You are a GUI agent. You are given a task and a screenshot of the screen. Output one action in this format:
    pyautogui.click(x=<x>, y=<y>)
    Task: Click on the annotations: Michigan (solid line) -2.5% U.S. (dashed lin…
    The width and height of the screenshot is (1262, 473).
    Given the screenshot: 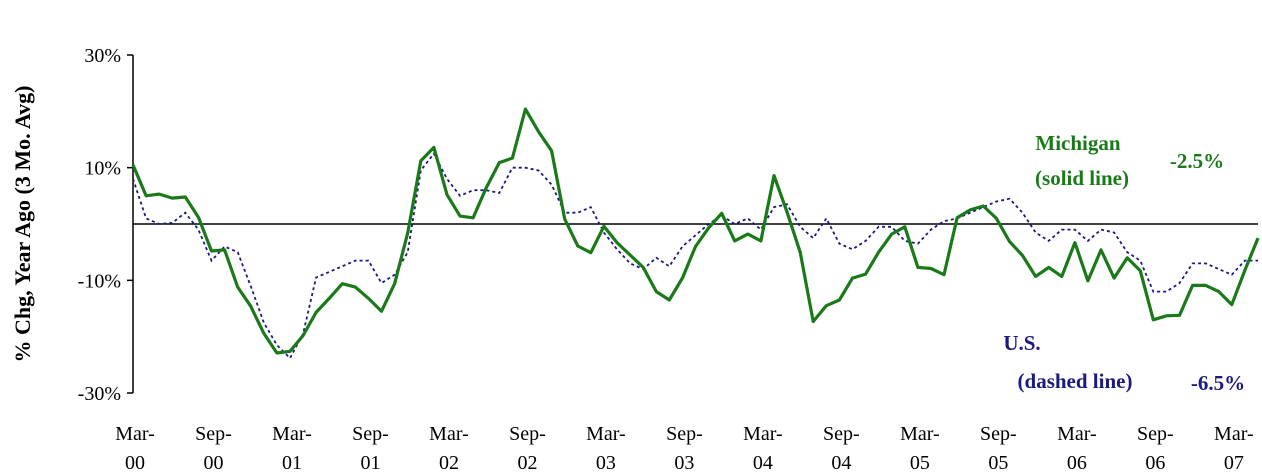 What is the action you would take?
    pyautogui.click(x=1124, y=263)
    